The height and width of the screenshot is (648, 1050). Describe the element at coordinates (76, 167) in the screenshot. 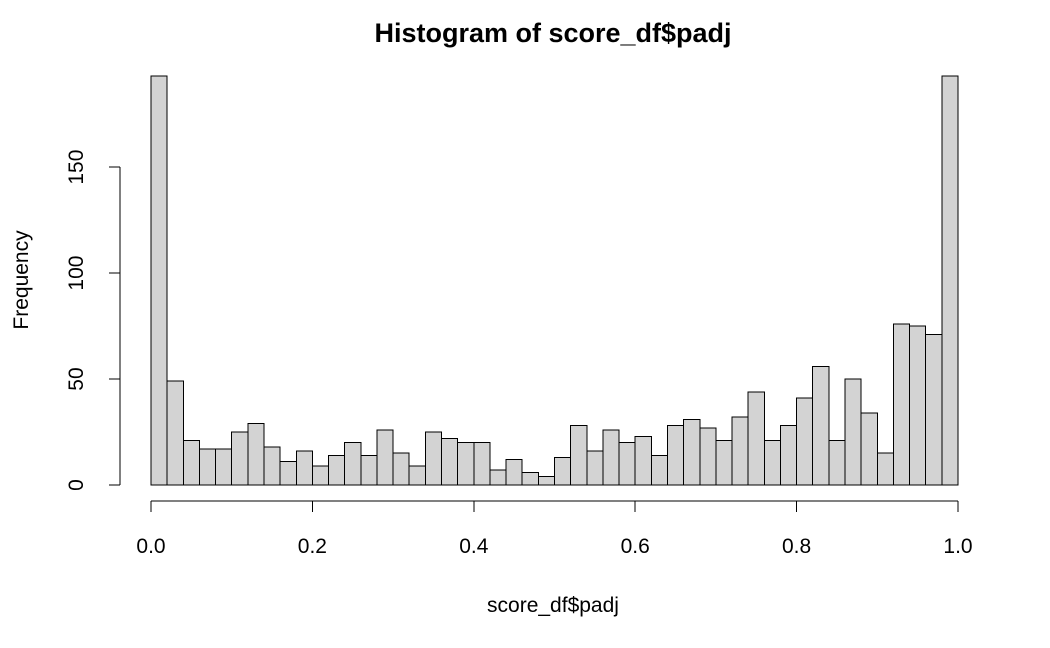

I see `y-tick-label: 150` at that location.